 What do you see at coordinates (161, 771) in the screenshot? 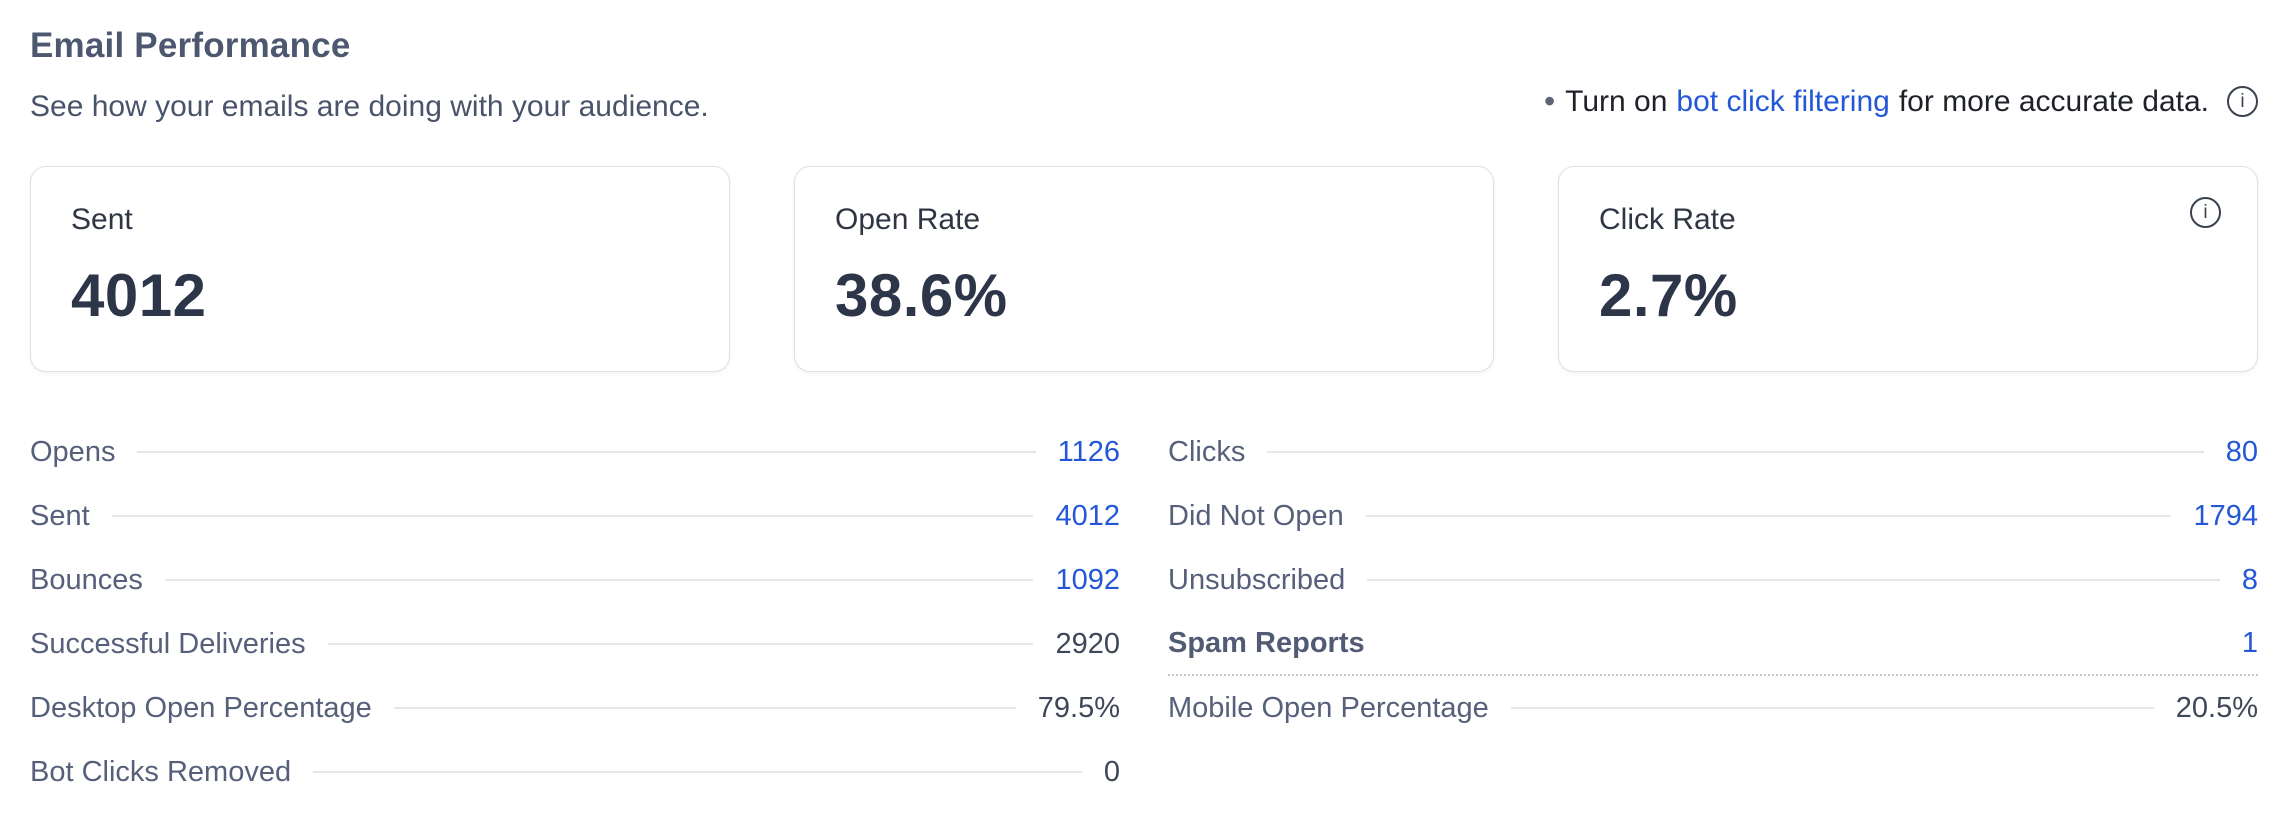
I see `stat-label: Bot Clicks Removed` at bounding box center [161, 771].